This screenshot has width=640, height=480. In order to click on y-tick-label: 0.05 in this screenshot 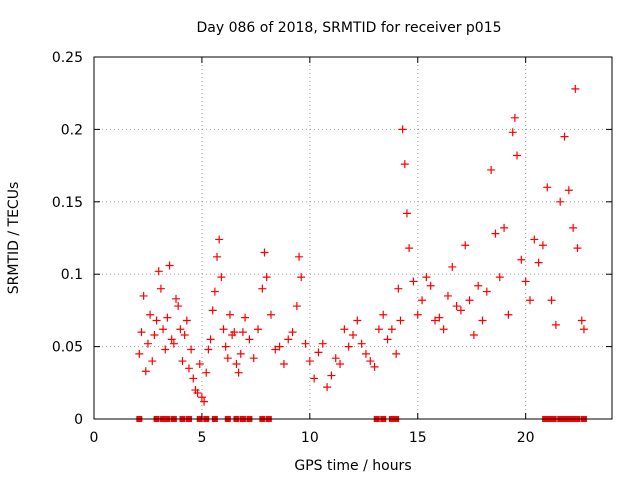, I will do `click(67, 348)`.